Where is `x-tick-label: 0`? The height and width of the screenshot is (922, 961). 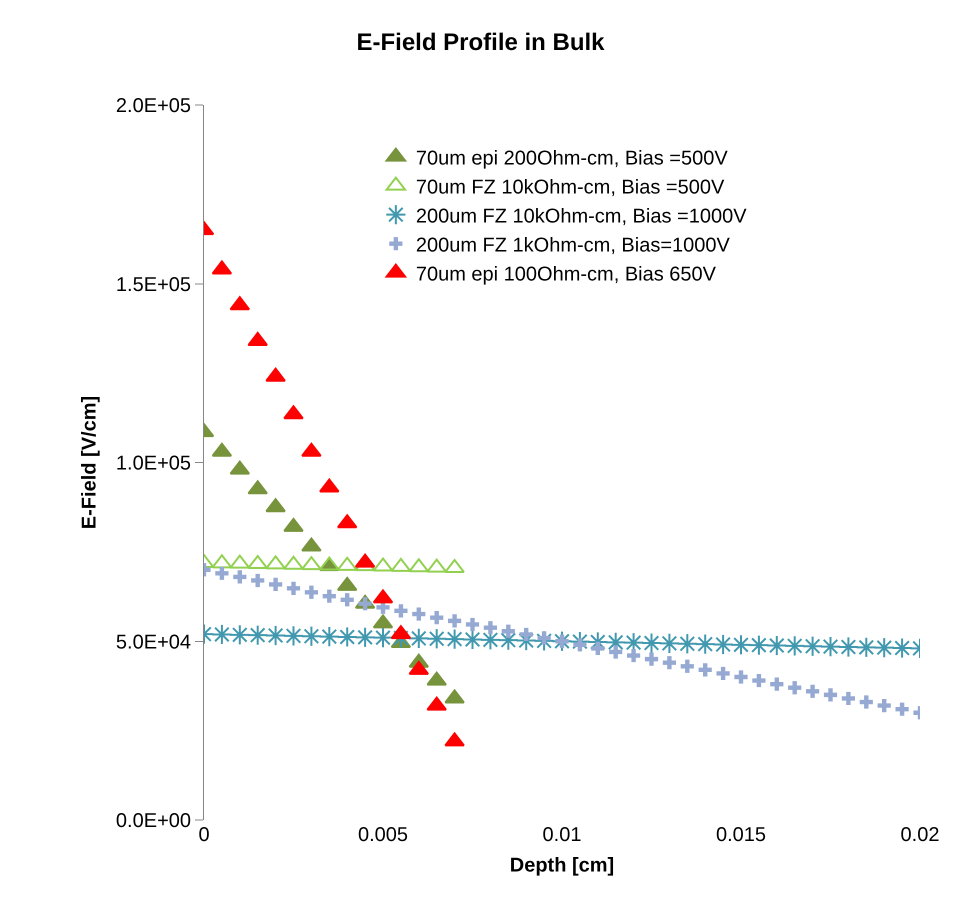
x-tick-label: 0 is located at coordinates (204, 835).